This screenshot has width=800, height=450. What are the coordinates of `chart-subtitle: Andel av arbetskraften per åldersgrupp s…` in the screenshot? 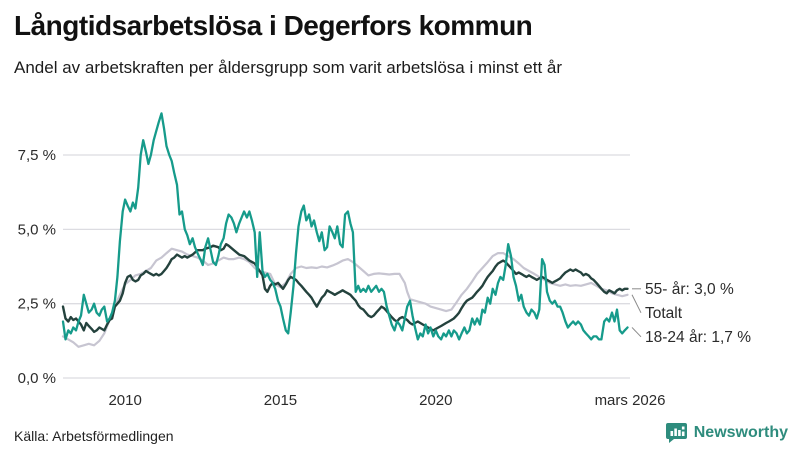 It's located at (288, 67).